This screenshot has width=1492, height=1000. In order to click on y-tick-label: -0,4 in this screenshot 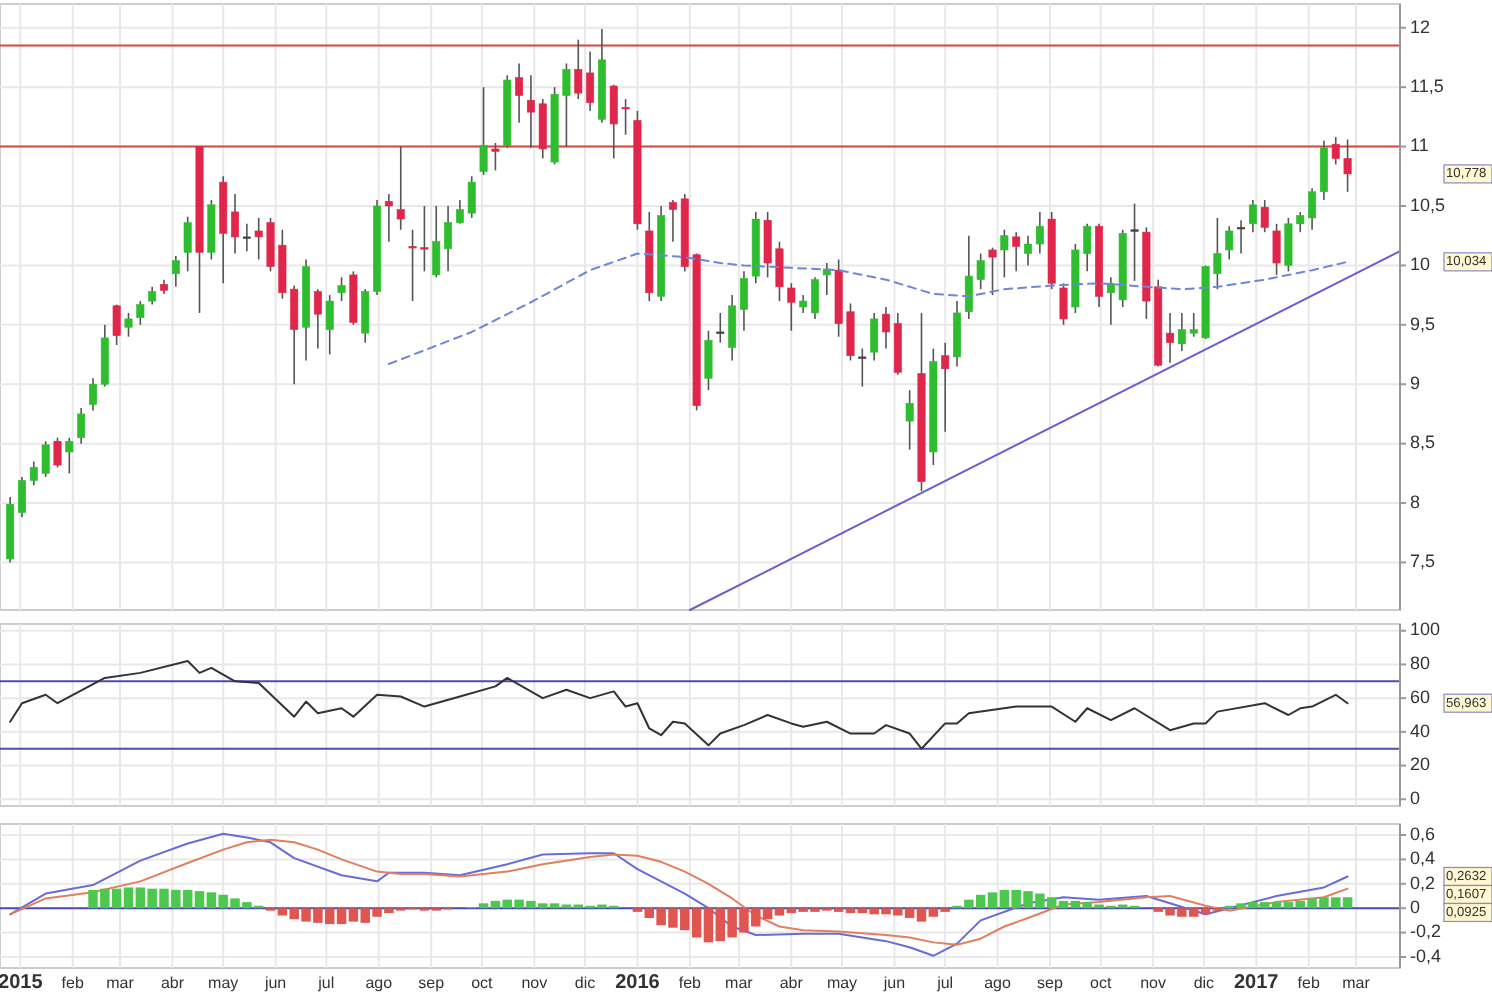, I will do `click(1426, 955)`.